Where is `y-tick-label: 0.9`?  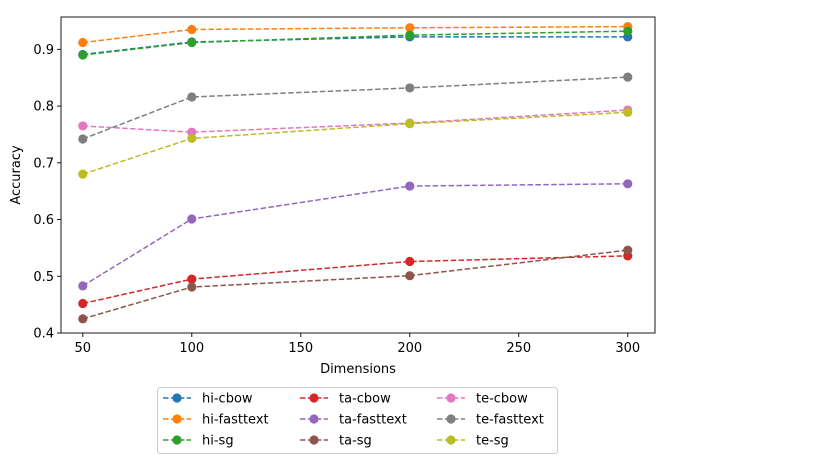
y-tick-label: 0.9 is located at coordinates (43, 50).